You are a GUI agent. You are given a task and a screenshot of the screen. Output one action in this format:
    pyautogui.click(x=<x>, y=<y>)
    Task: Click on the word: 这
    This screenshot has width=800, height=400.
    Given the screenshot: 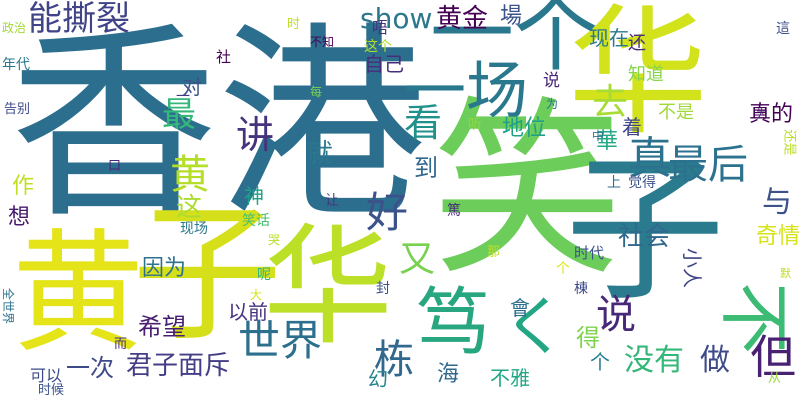 What is the action you would take?
    pyautogui.click(x=189, y=208)
    